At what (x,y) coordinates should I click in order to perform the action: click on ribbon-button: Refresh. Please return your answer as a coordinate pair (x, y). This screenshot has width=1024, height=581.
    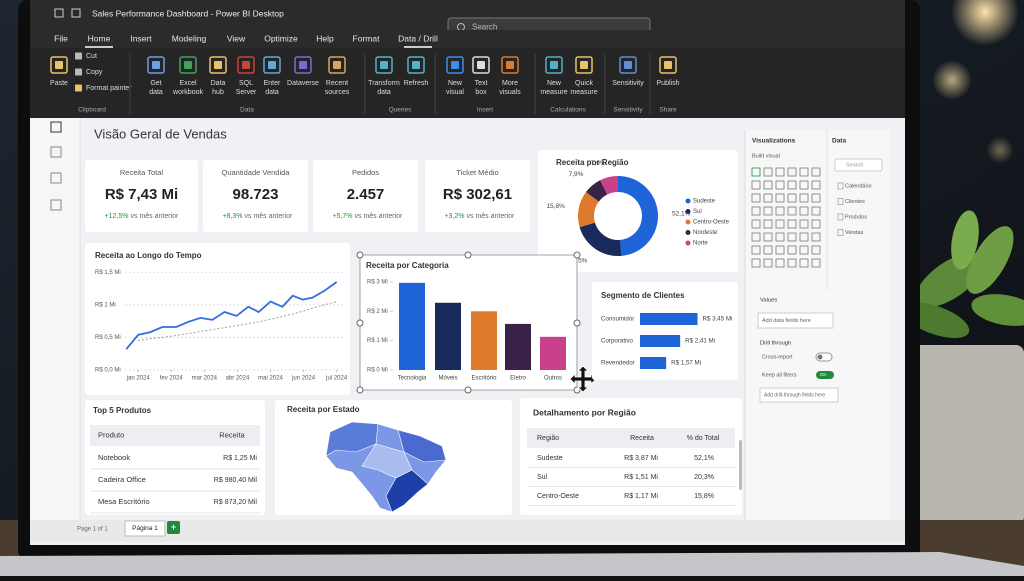
    Looking at the image, I should click on (416, 83).